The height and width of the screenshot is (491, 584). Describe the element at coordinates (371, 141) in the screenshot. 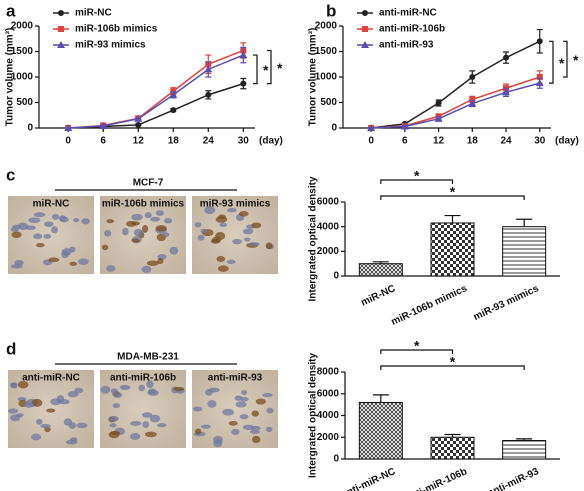

I see `x-tick-label: 0` at that location.